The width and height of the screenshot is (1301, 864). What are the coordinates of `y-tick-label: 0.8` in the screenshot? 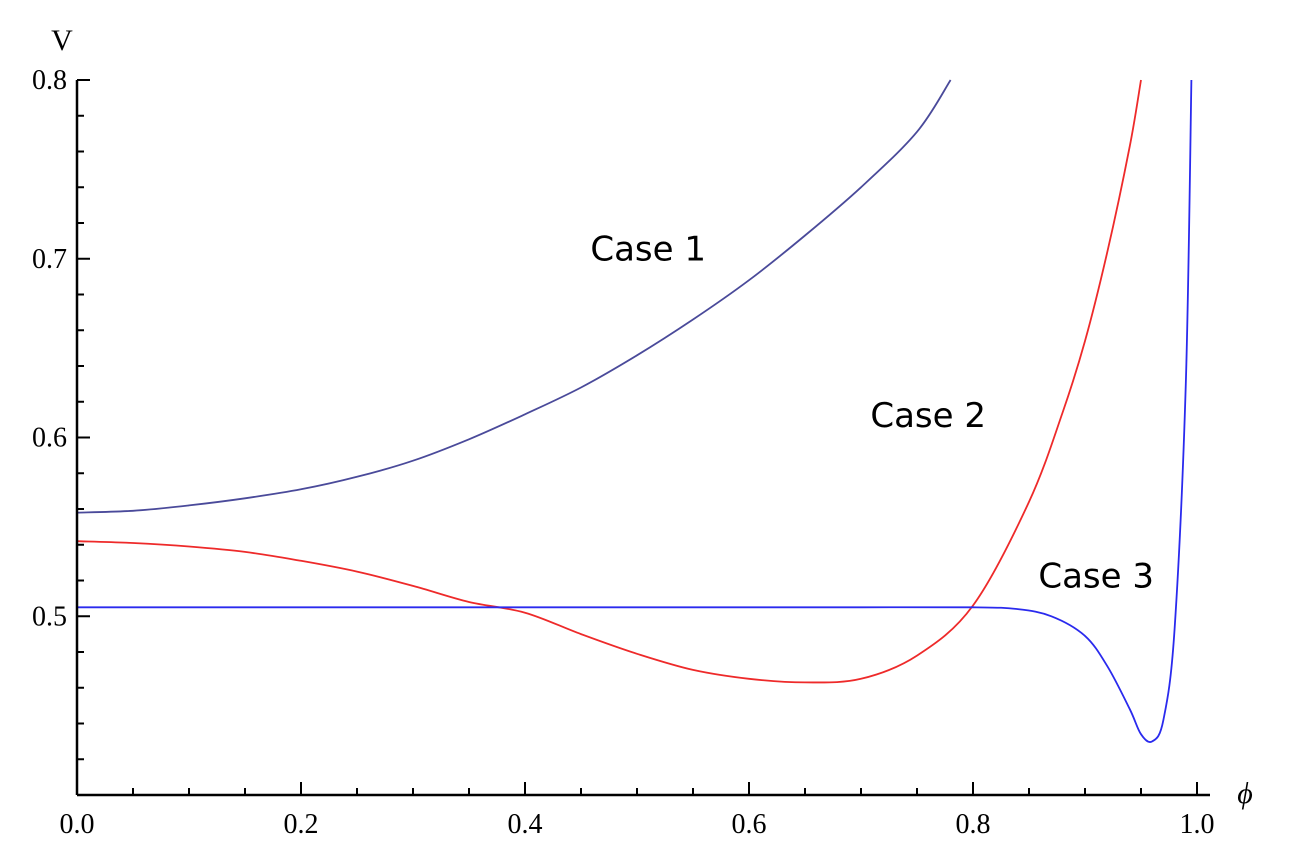 It's located at (49, 80).